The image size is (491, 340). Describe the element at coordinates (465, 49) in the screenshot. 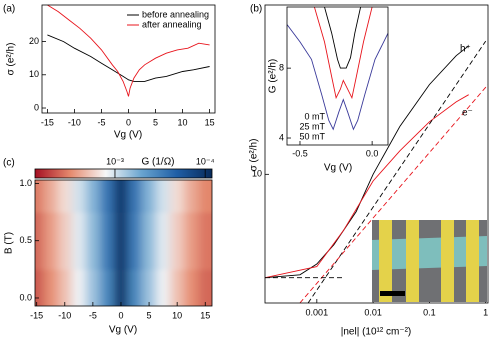

I see `annotation: h⁺` at that location.